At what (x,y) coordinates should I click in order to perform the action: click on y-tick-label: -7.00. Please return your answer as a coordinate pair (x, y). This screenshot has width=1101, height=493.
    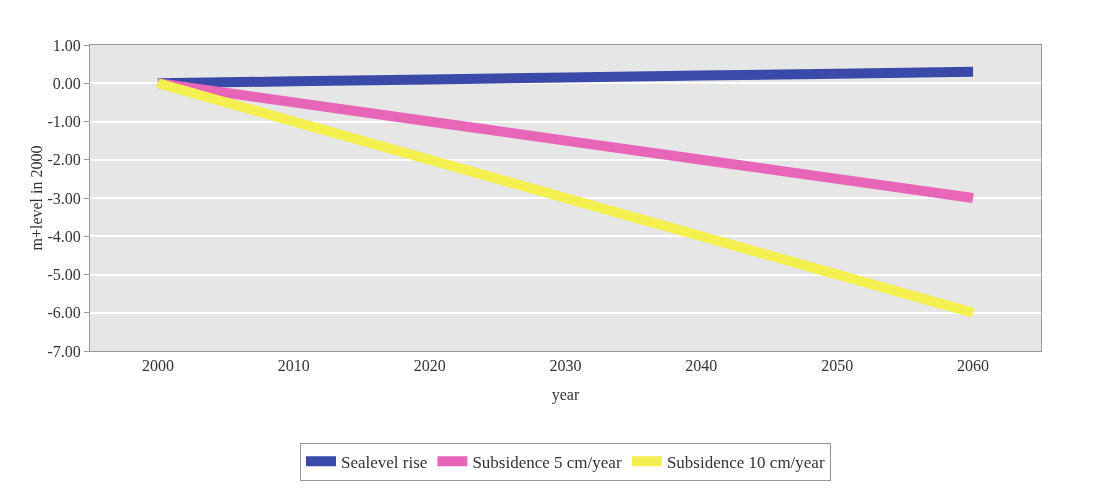
    Looking at the image, I should click on (64, 351).